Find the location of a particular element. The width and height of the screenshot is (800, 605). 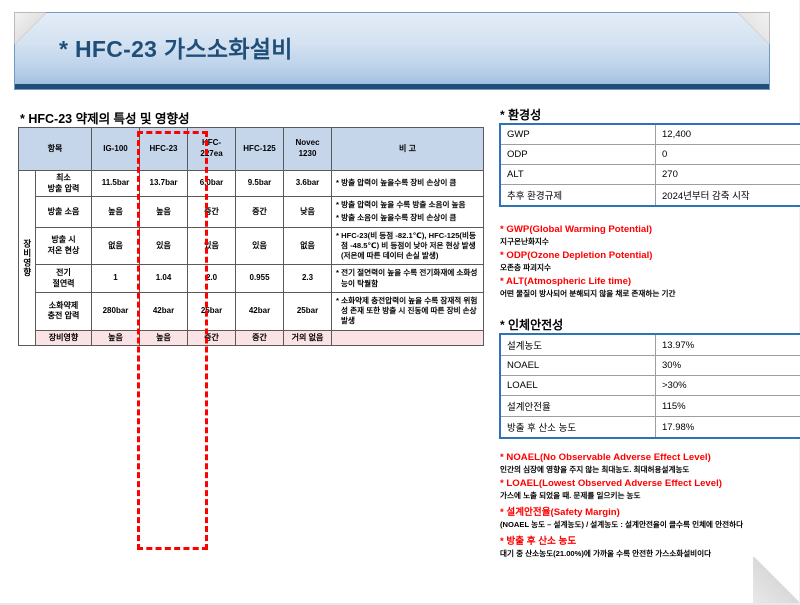

cell-hfc23: 13.7bar is located at coordinates (164, 183).